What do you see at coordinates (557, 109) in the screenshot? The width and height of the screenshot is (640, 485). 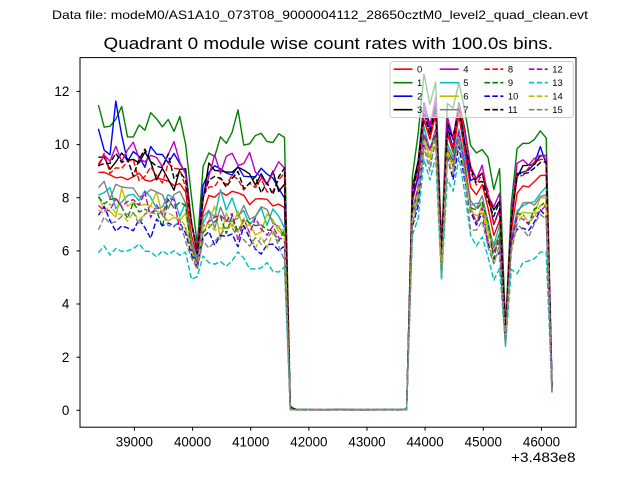 I see `svg-text: 15` at bounding box center [557, 109].